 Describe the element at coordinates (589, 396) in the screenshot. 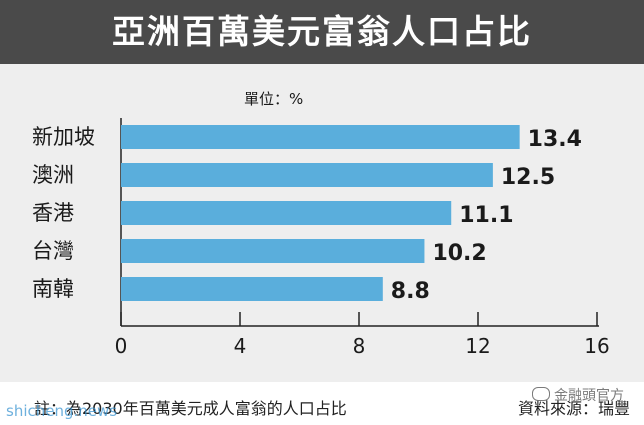

I see `brand-watermark-text: 金融頭官方` at that location.